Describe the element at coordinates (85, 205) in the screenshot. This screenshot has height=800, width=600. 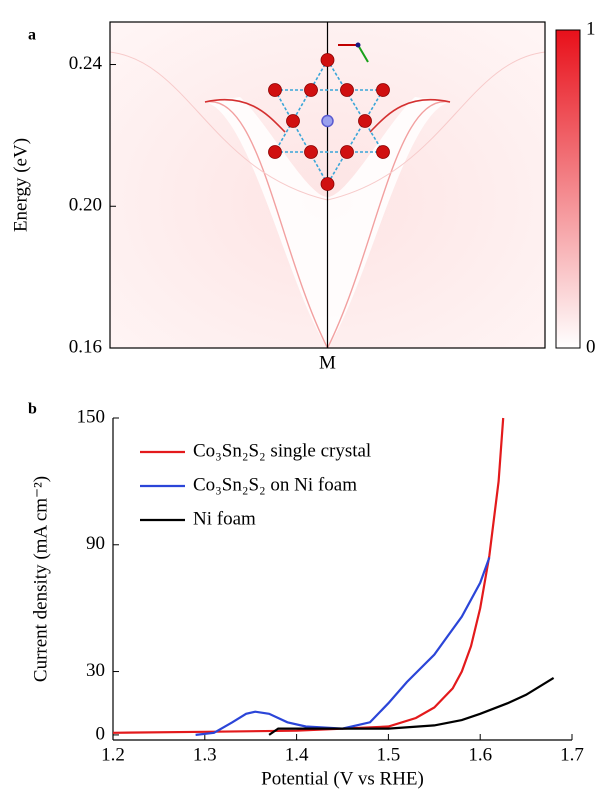
I see `y-tick-label: 0.20` at that location.